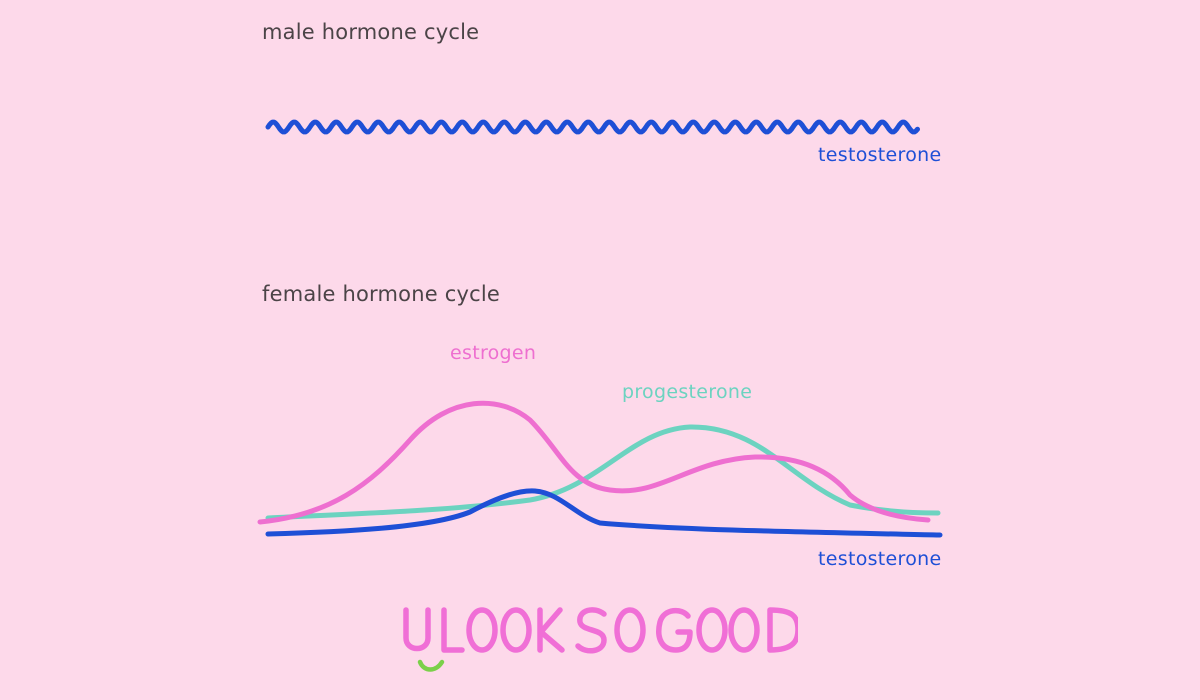  Describe the element at coordinates (604, 513) in the screenshot. I see `female-testosterone-curve` at that location.